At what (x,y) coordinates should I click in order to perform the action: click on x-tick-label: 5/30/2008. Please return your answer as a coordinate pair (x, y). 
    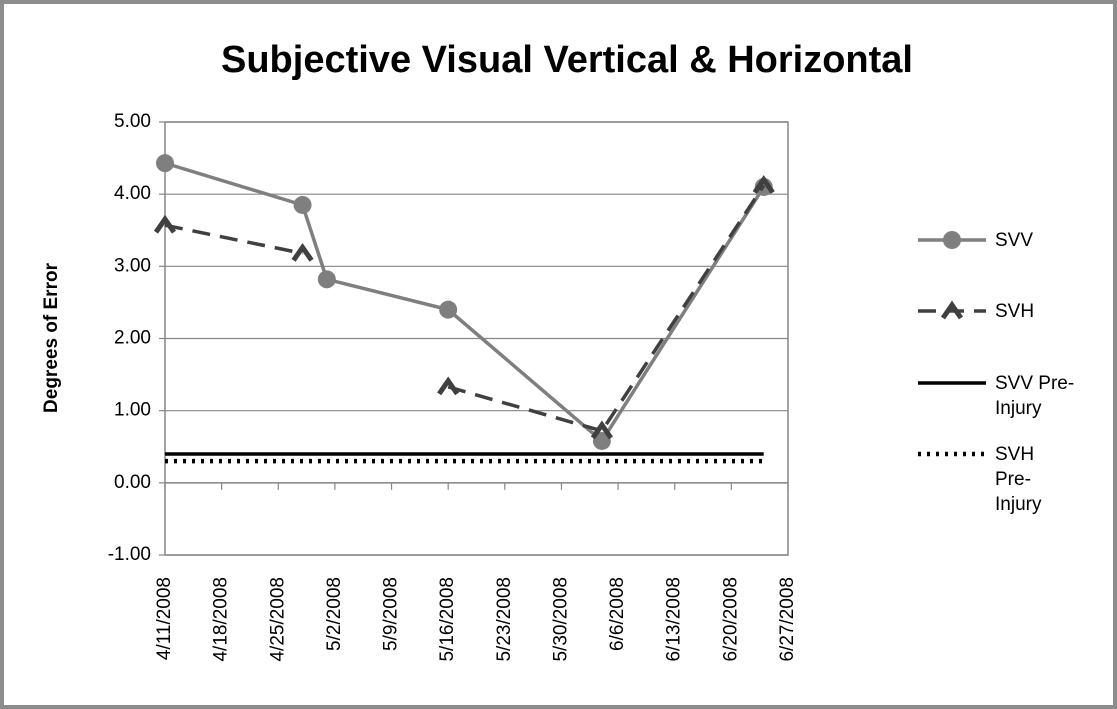
    Looking at the image, I should click on (560, 619).